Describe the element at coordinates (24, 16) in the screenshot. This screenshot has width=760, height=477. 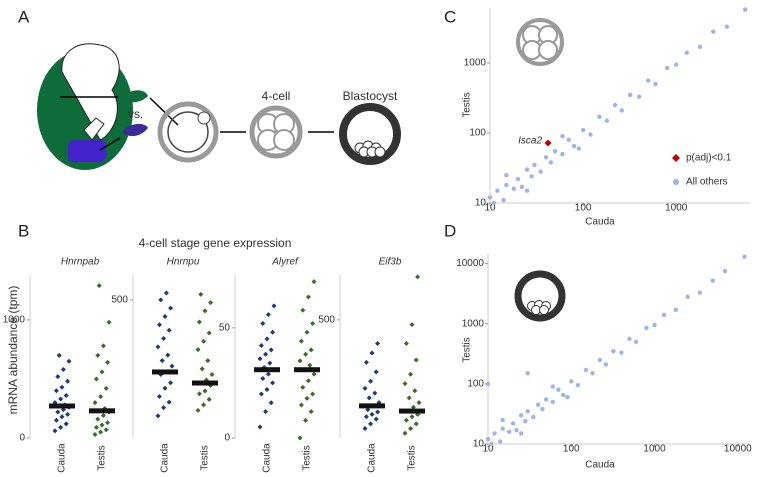
I see `panel-label: A` at that location.